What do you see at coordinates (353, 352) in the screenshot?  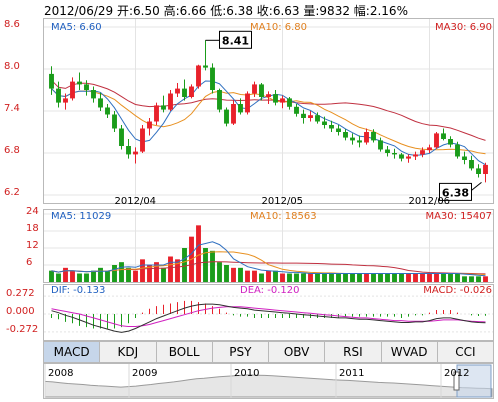 I see `tab-rsi: RSI` at bounding box center [353, 352].